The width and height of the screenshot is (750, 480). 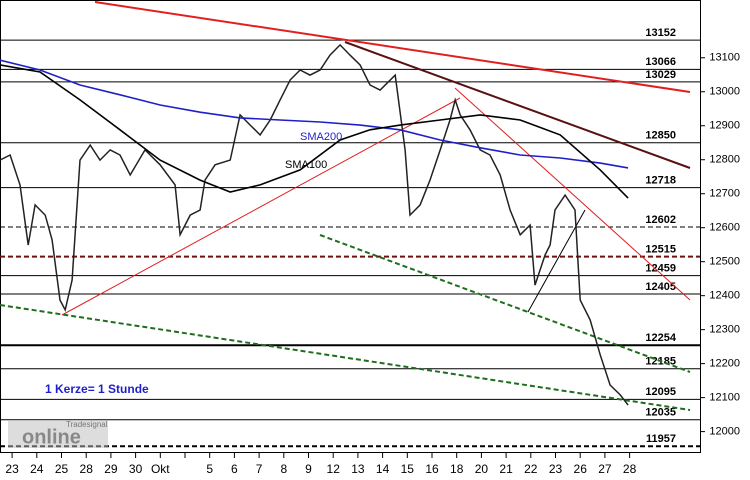 I want to click on y-tick-label: 12200, so click(x=724, y=364).